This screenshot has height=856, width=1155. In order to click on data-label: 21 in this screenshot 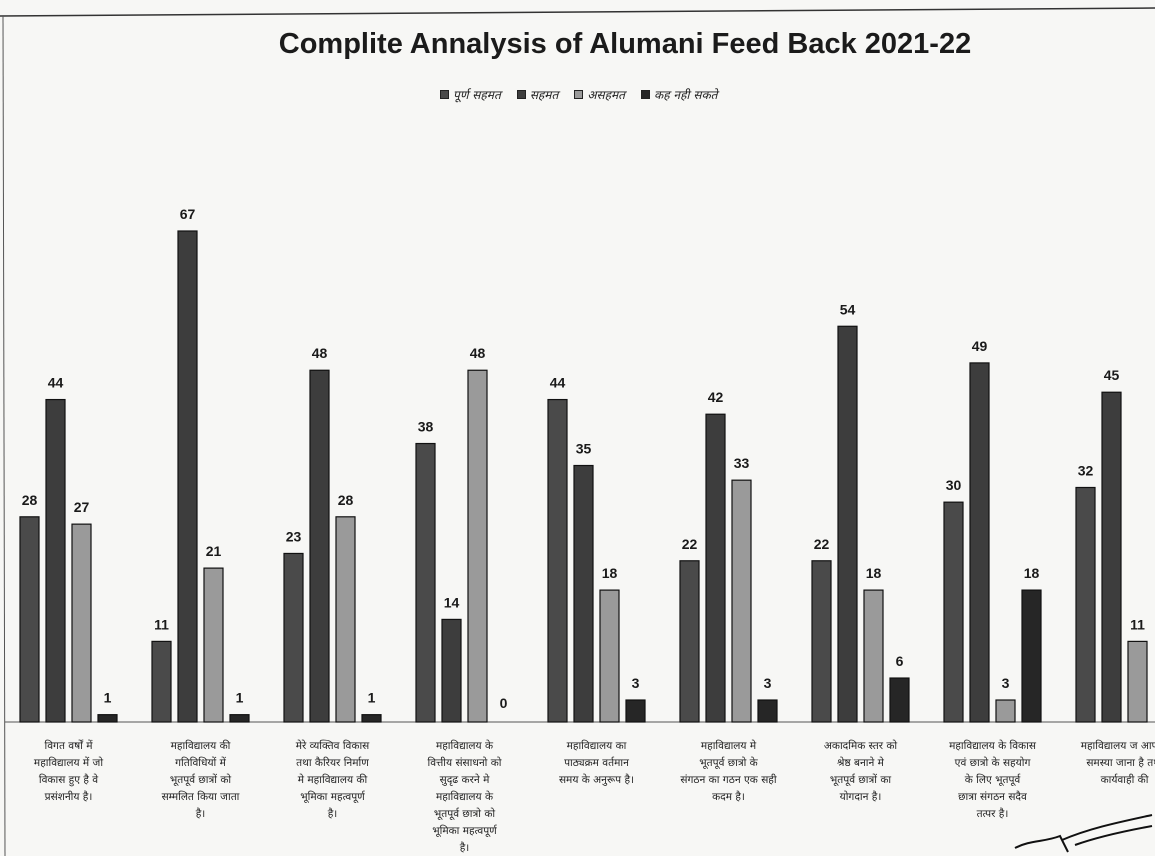, I will do `click(214, 551)`.